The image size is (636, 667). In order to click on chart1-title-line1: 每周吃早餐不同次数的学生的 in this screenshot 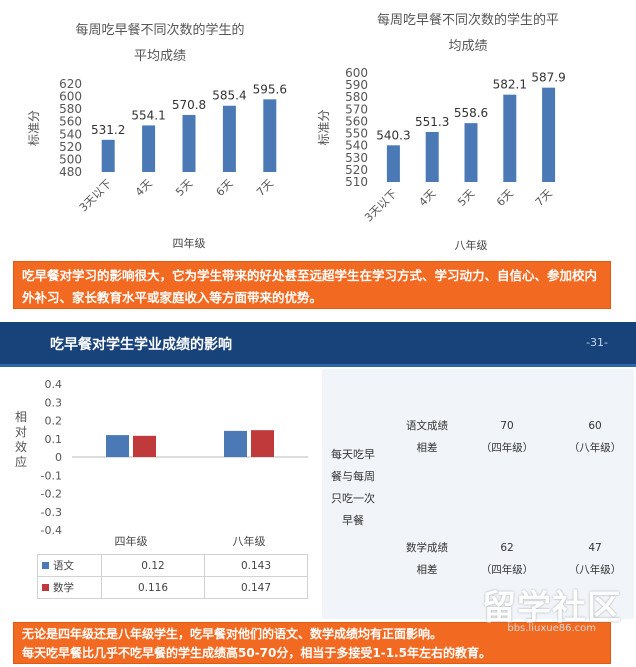, I will do `click(160, 30)`.